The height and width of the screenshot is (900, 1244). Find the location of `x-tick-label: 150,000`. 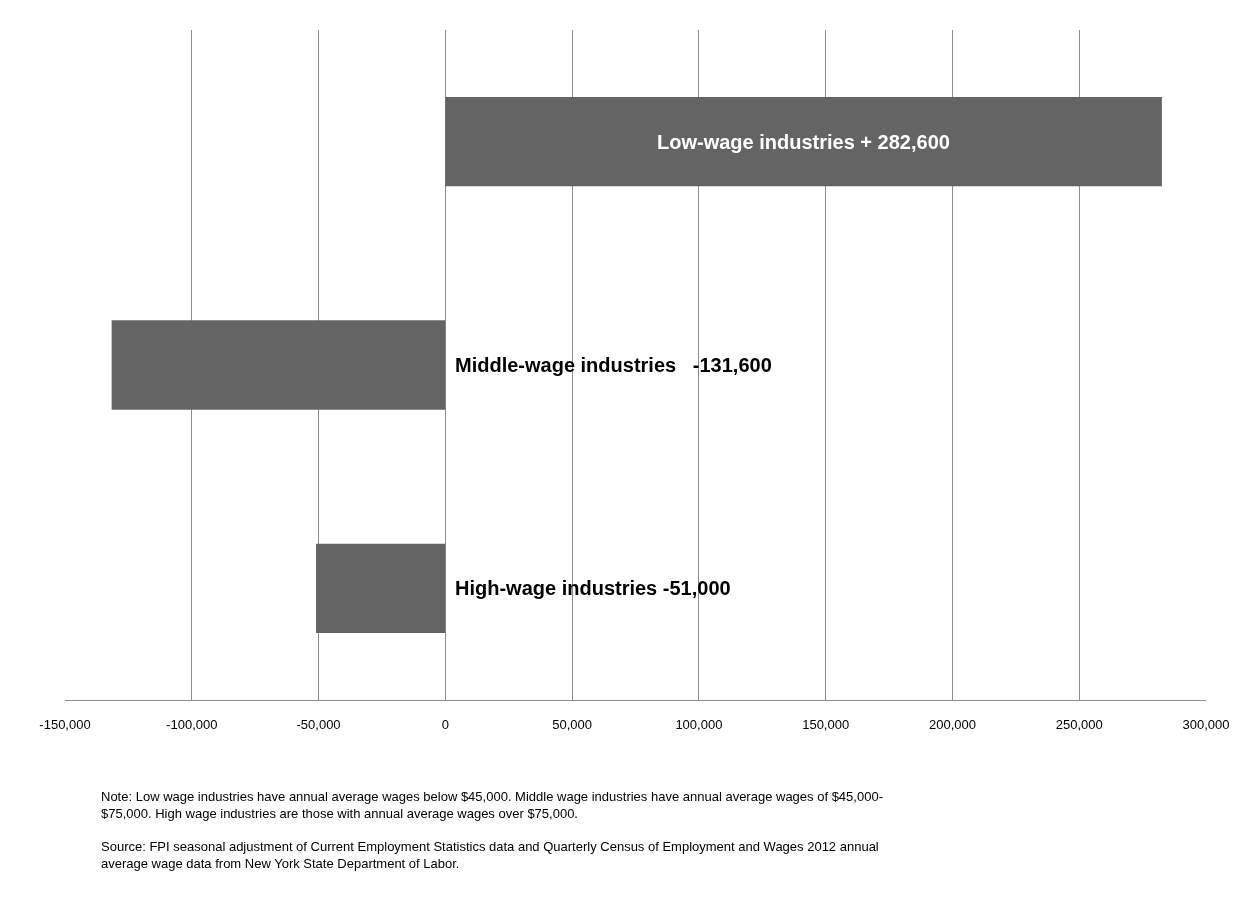

x-tick-label: 150,000 is located at coordinates (826, 724).